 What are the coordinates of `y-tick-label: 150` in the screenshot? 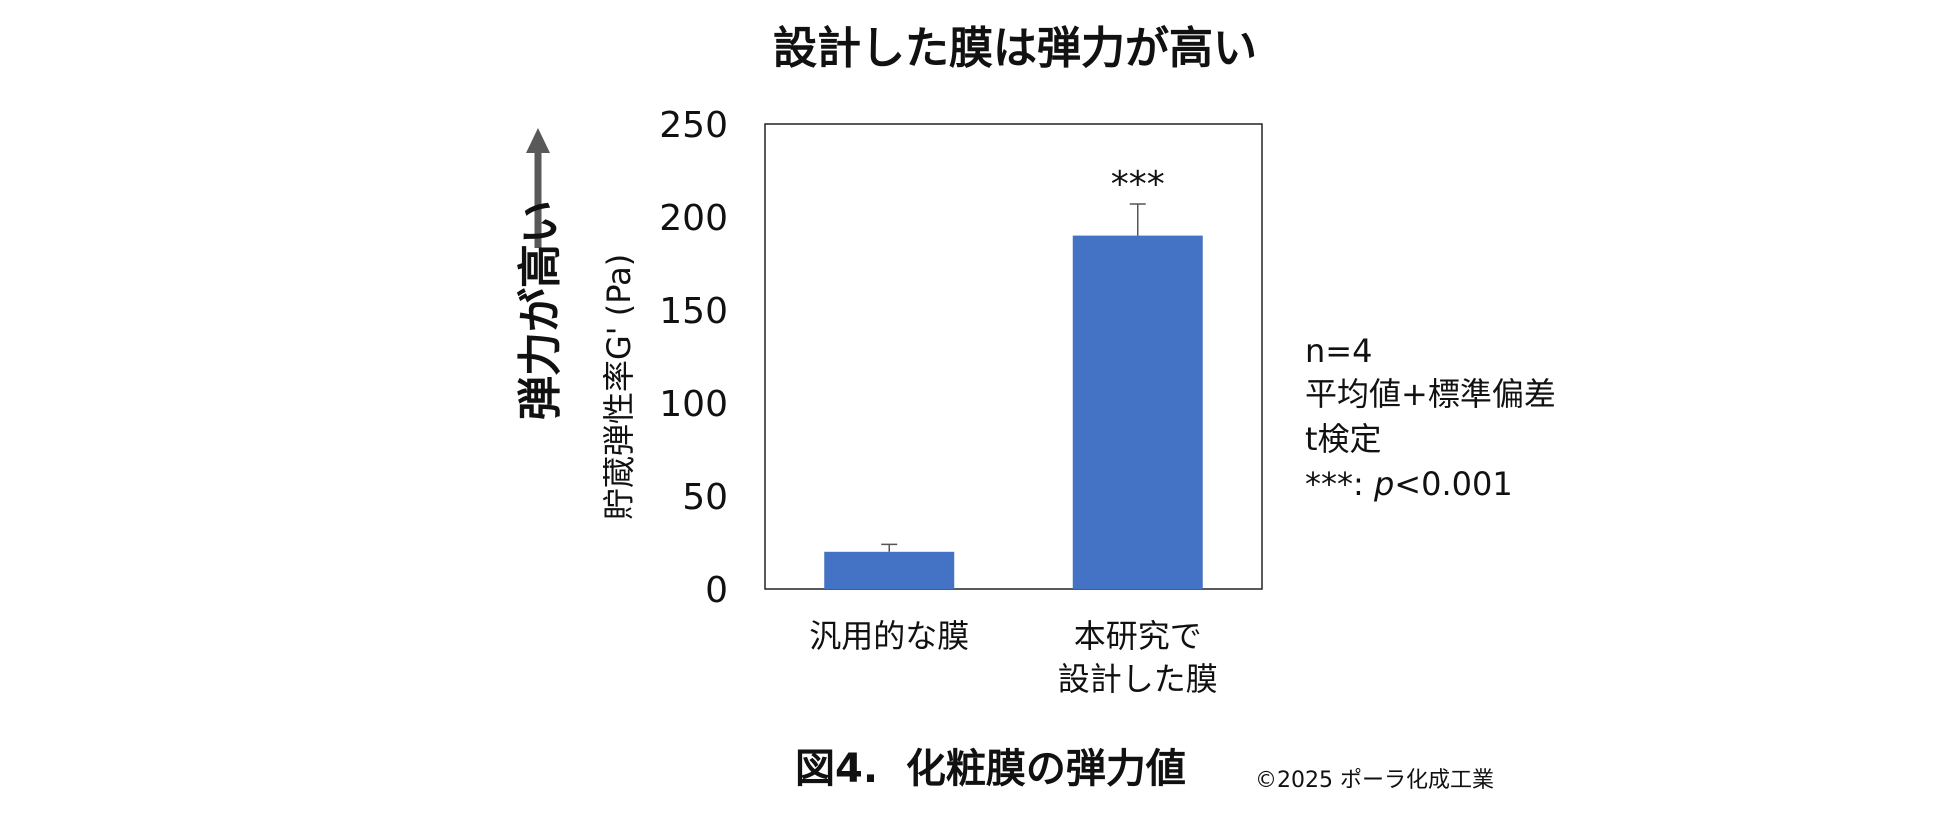 It's located at (693, 311).